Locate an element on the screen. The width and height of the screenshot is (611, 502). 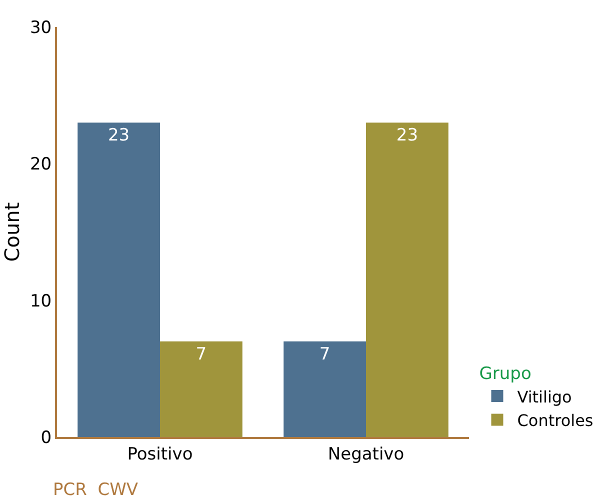
legend-label: Controles is located at coordinates (555, 420).